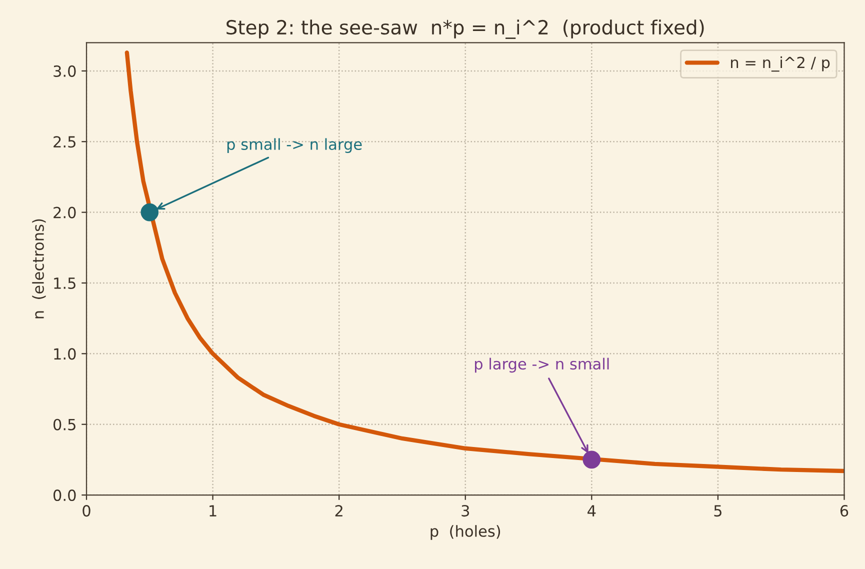 The width and height of the screenshot is (865, 569). I want to click on x-tick-label: 4, so click(592, 510).